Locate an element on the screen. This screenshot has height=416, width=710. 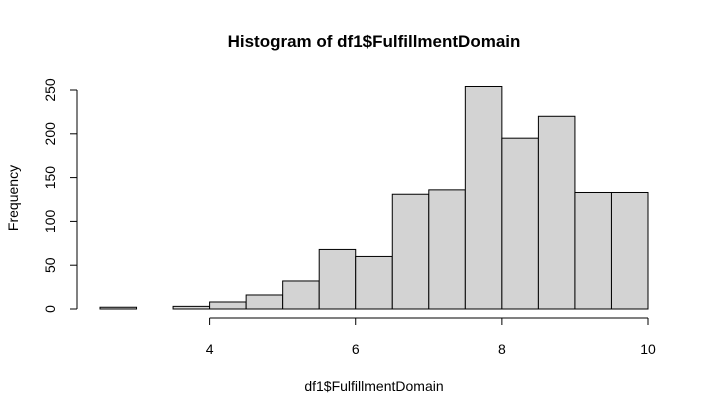
chart-title: Histogram of df1$FulfillmentDomain is located at coordinates (374, 41).